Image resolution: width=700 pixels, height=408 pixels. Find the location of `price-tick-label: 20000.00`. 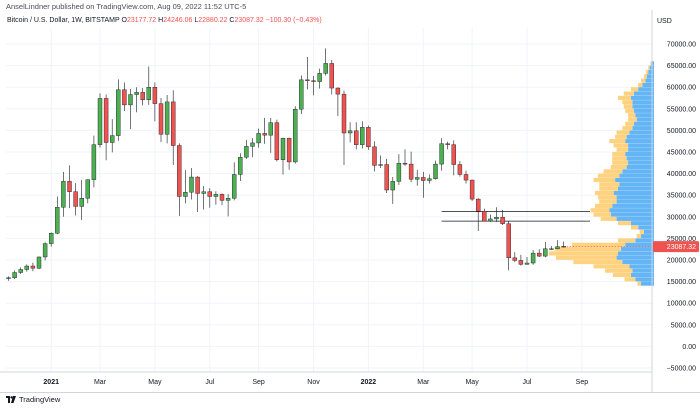

price-tick-label: 20000.00 is located at coordinates (681, 261).